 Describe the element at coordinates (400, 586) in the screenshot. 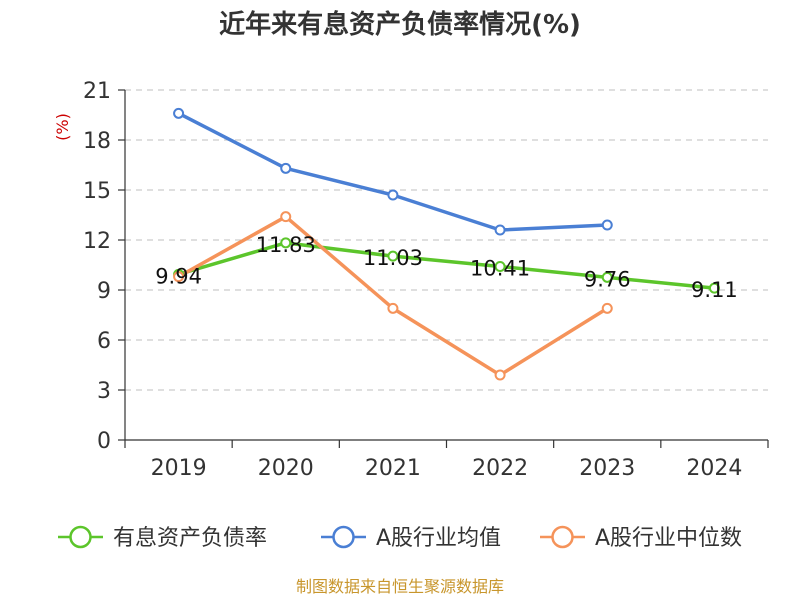

I see `source-note: 制图数据来自恒生聚源数据库` at that location.